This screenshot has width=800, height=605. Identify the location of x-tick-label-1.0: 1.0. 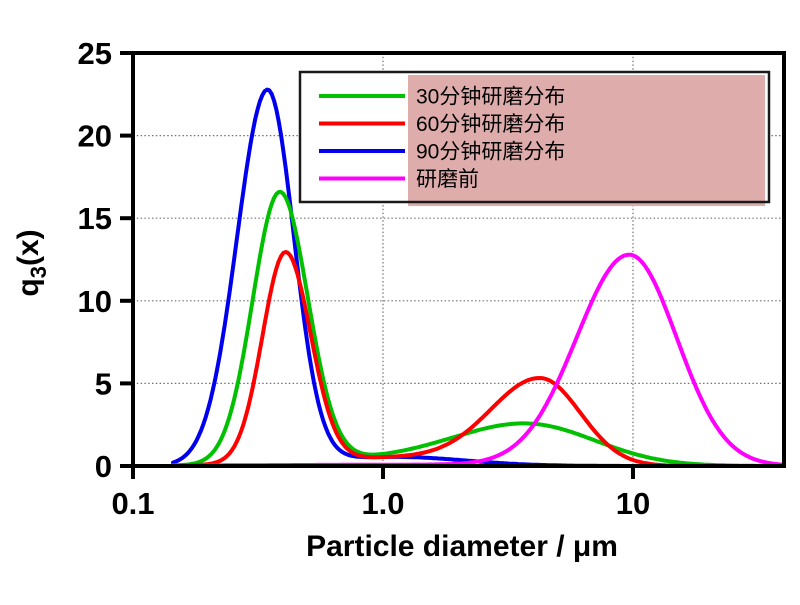
(382, 503).